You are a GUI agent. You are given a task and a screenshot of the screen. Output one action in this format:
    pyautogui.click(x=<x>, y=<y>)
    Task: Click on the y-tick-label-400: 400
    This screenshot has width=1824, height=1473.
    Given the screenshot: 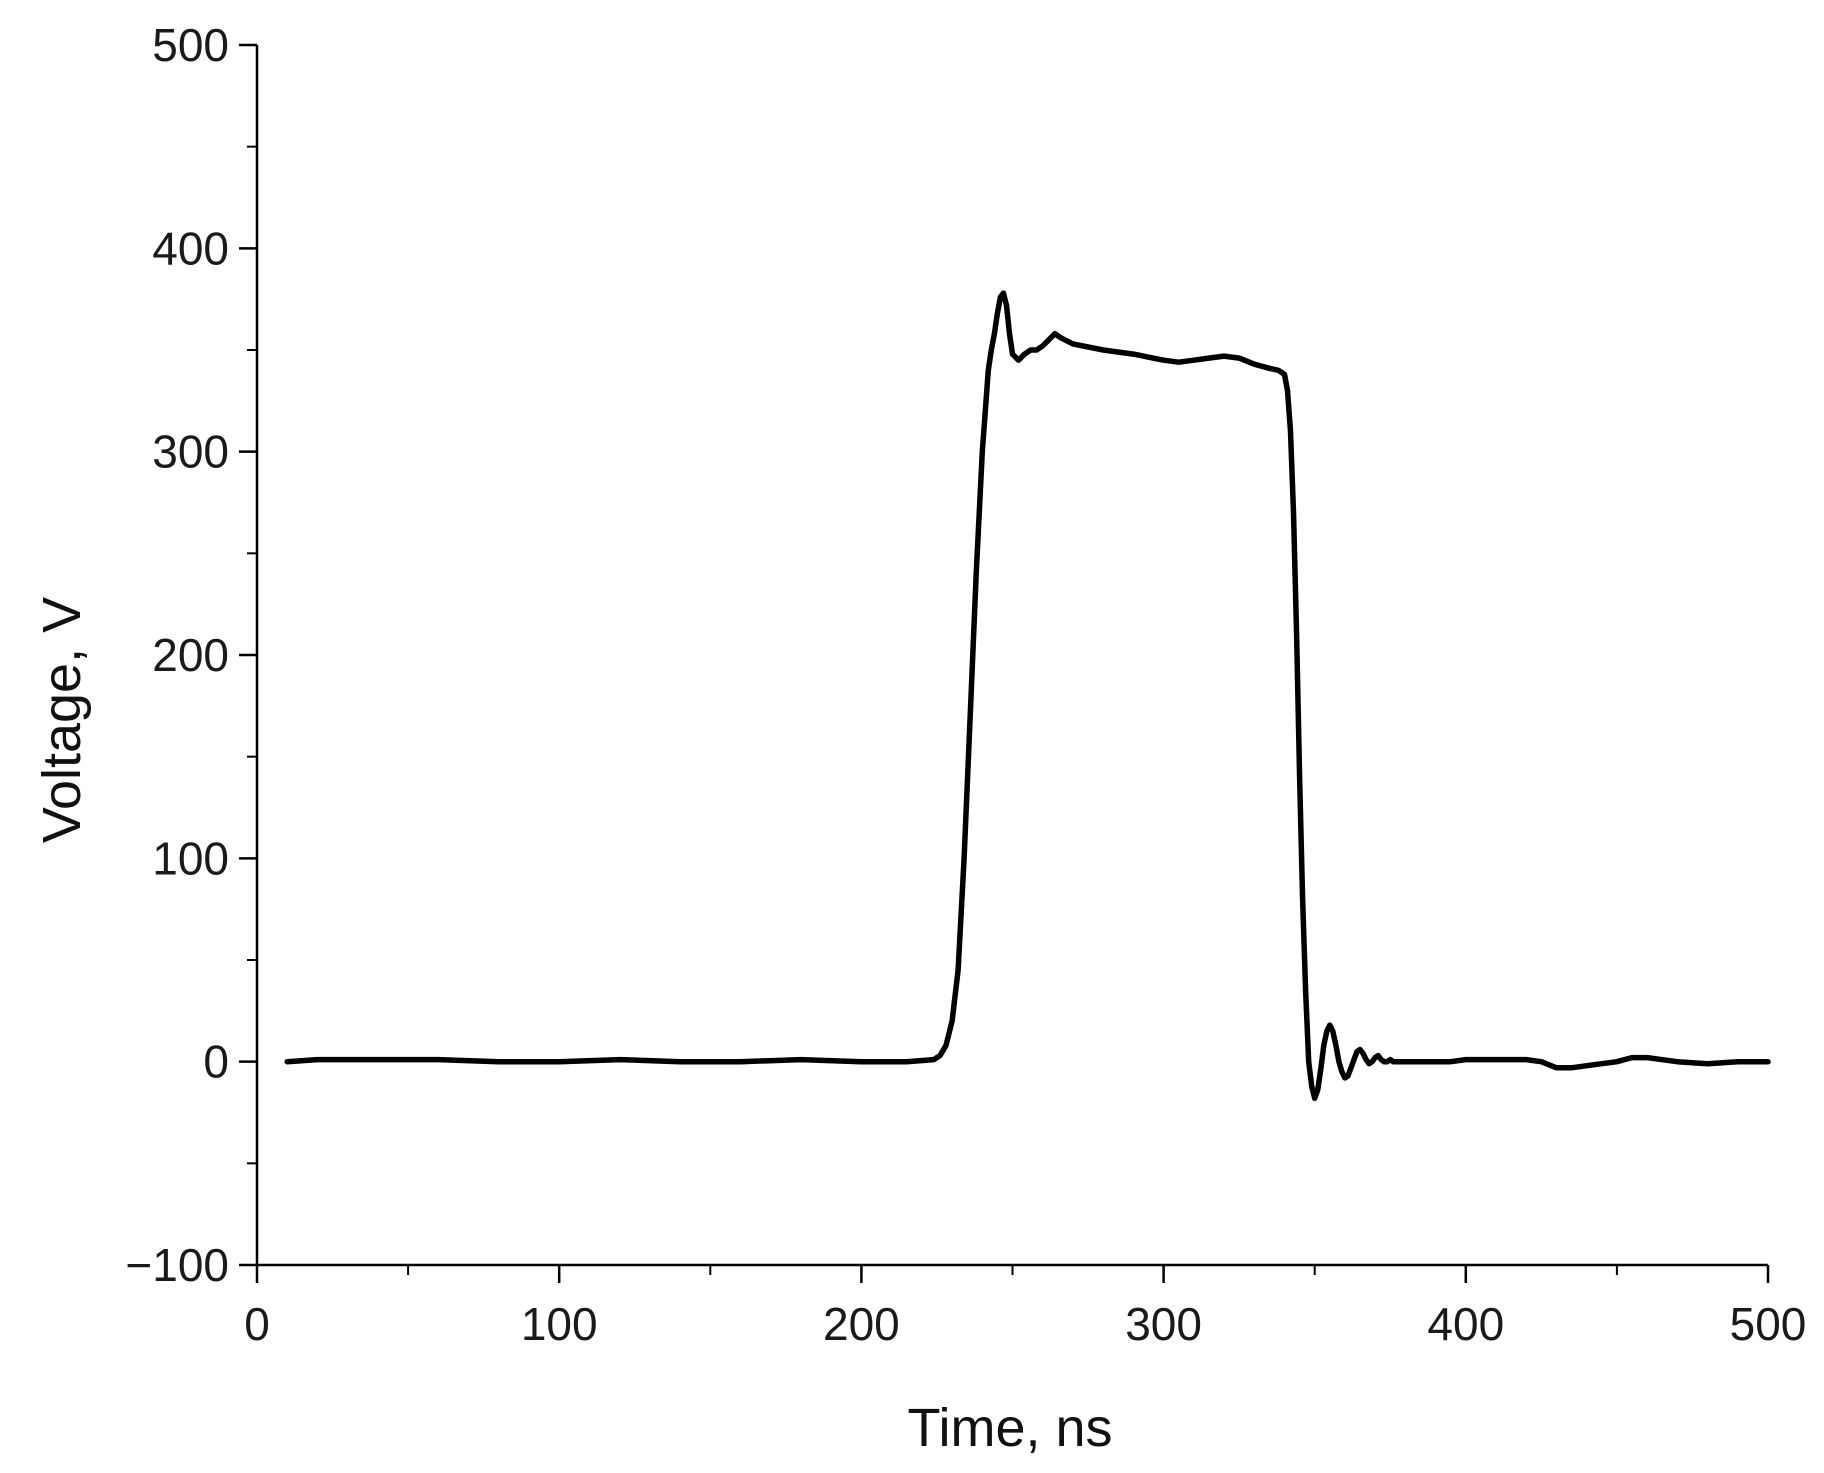 What is the action you would take?
    pyautogui.click(x=190, y=248)
    